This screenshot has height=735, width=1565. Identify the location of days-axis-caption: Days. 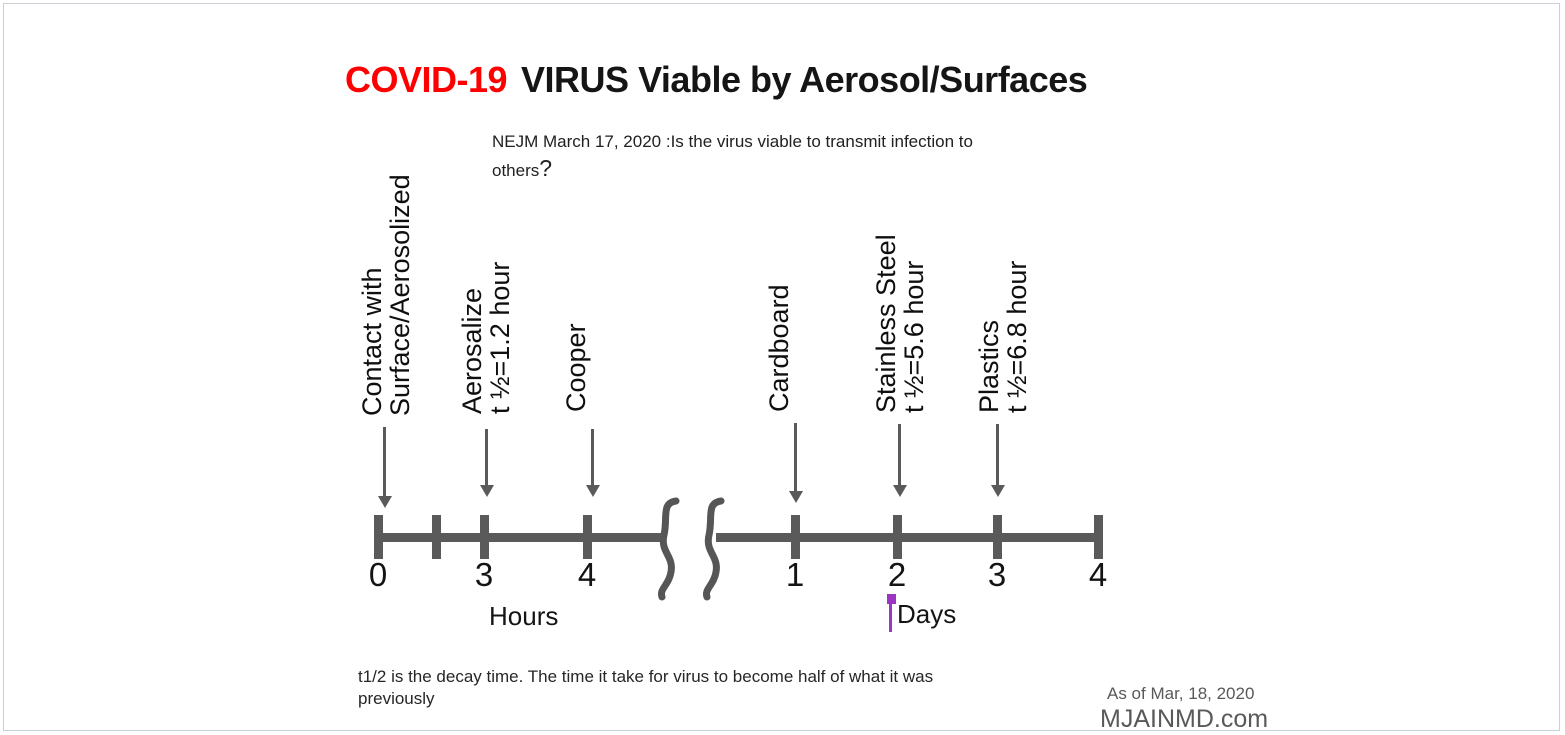
(927, 614).